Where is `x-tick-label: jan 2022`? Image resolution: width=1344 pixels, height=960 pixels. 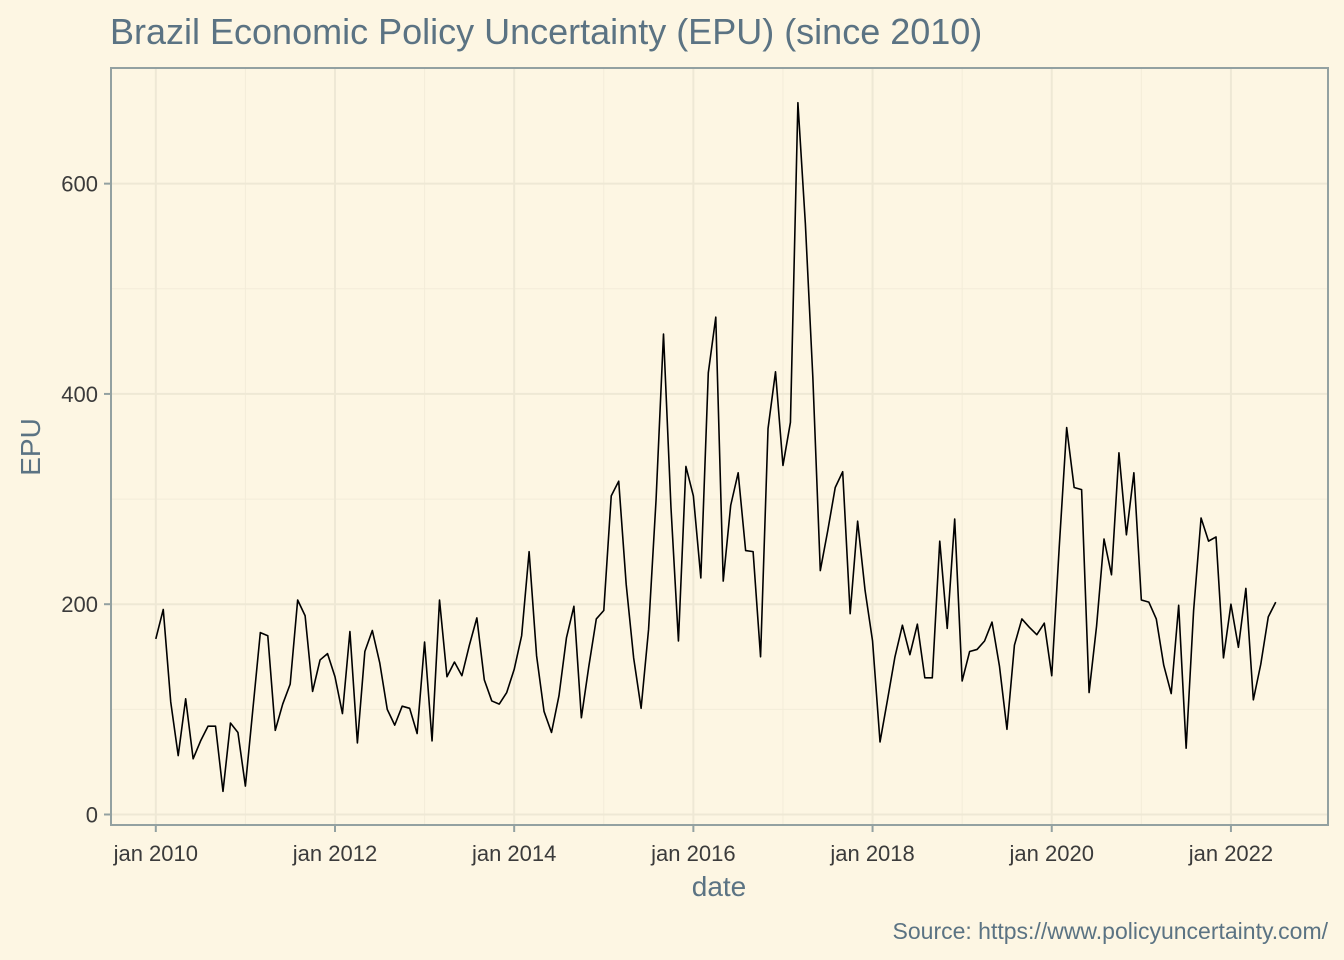 x-tick-label: jan 2022 is located at coordinates (1230, 853).